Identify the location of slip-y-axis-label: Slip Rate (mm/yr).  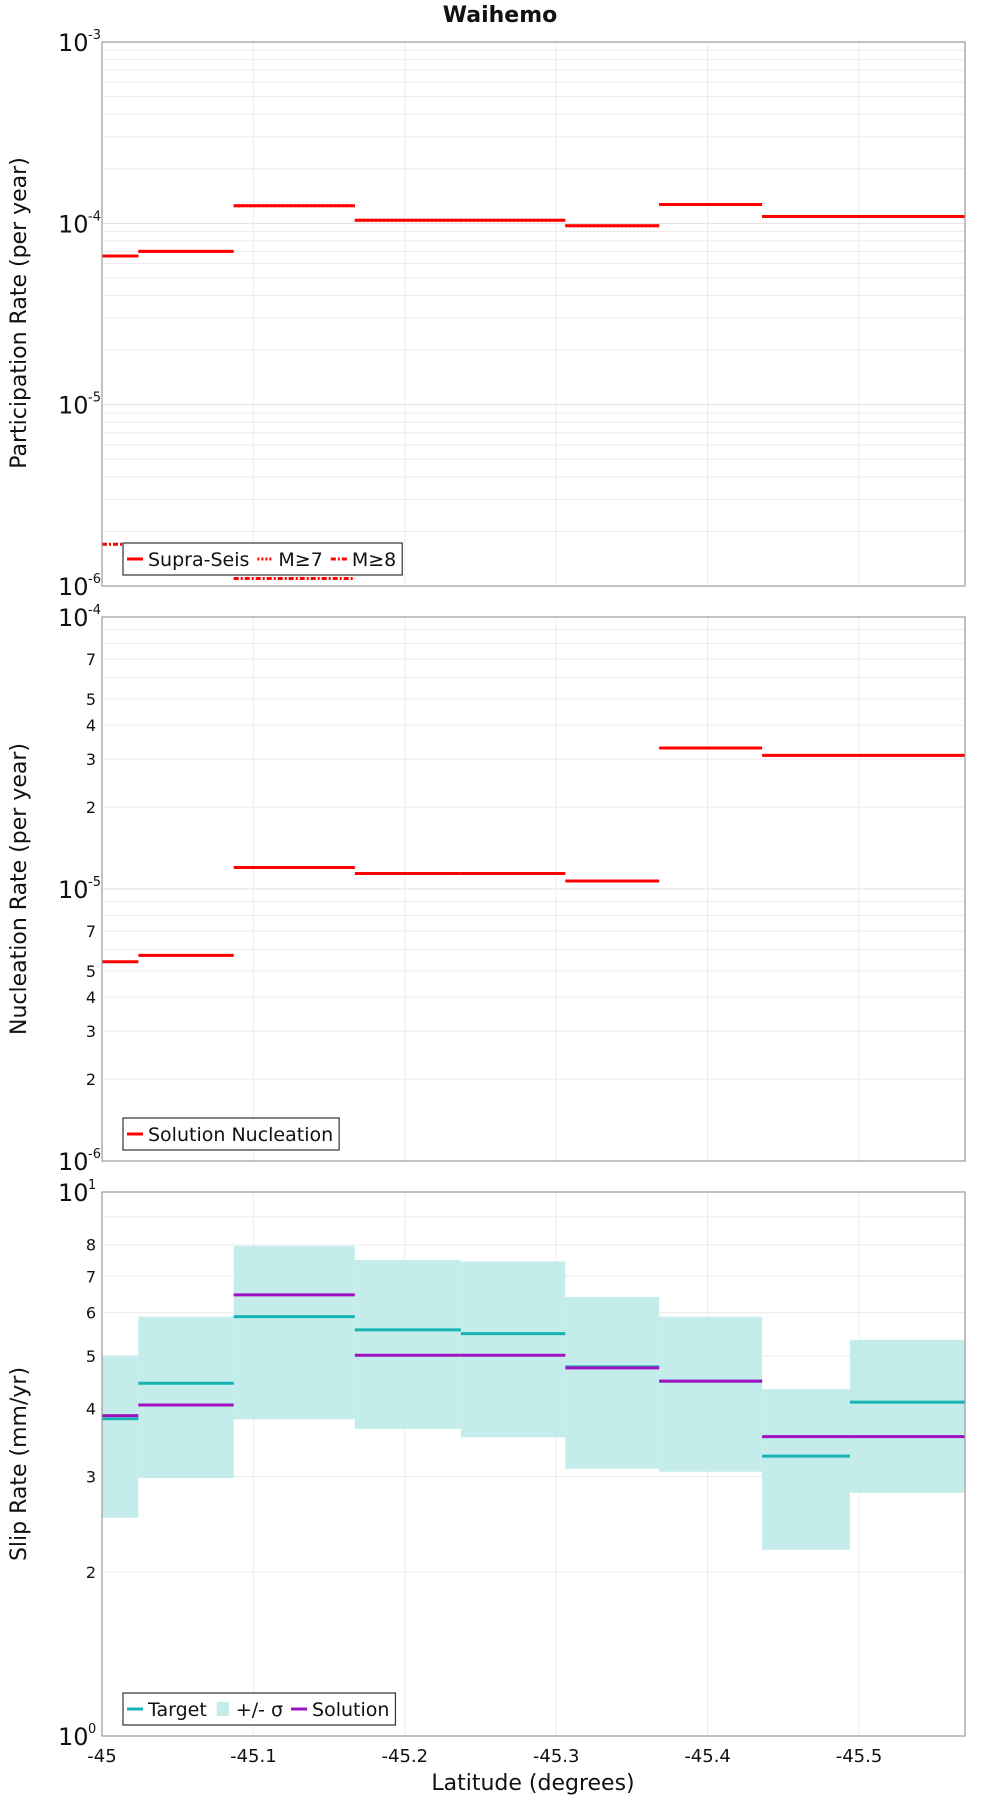
(19, 1464).